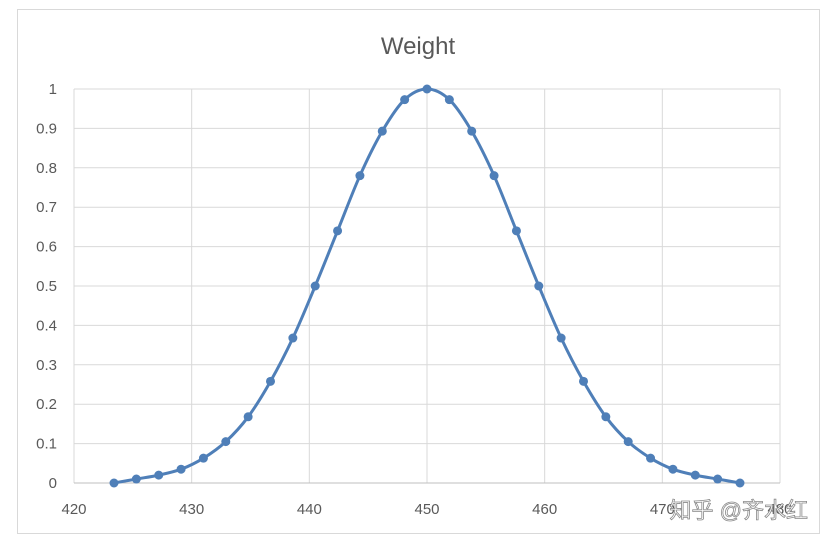  Describe the element at coordinates (309, 509) in the screenshot. I see `x-tick-label: 440` at that location.